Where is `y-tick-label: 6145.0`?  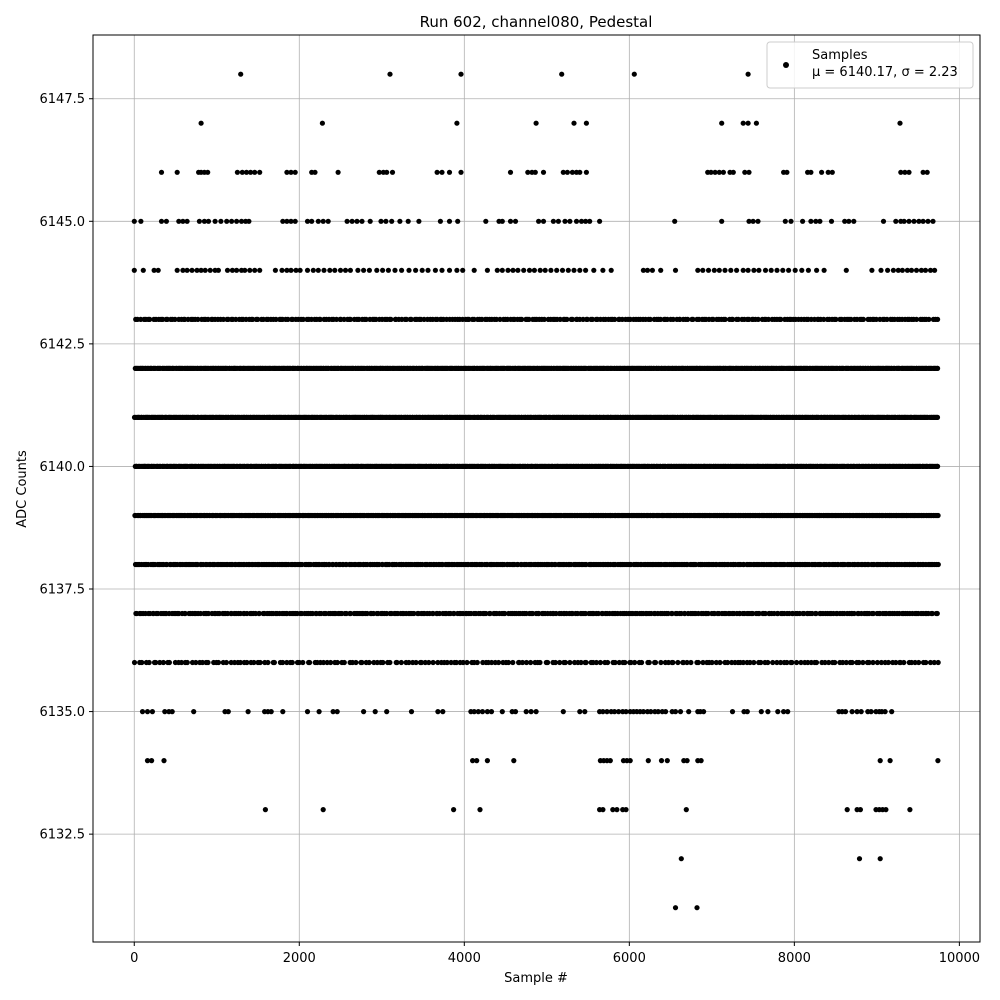
y-tick-label: 6145.0 is located at coordinates (63, 222).